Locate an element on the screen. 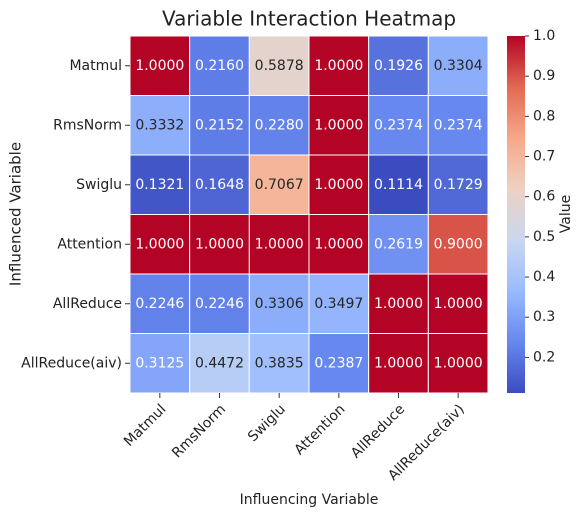 This screenshot has width=578, height=515. cell-value-label: 0.1926 is located at coordinates (398, 66).